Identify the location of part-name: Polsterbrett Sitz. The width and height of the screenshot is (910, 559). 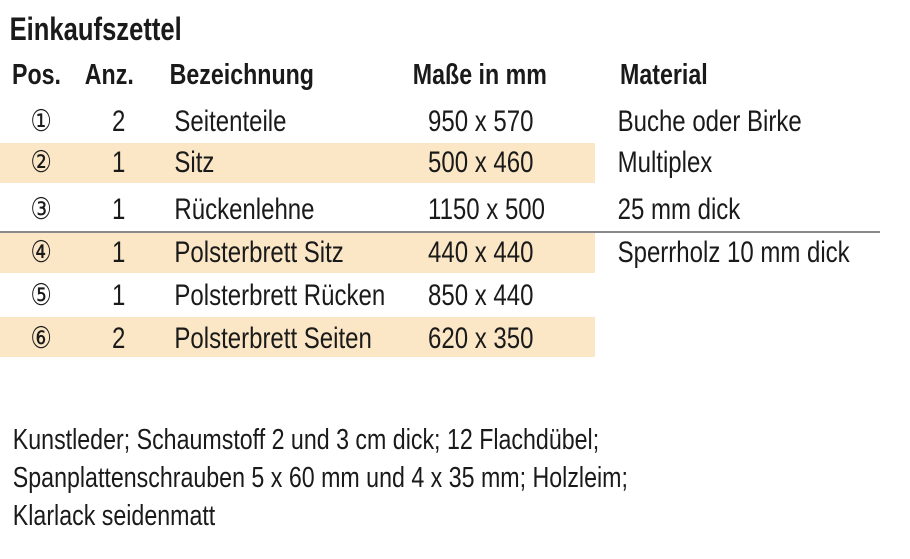
(259, 252).